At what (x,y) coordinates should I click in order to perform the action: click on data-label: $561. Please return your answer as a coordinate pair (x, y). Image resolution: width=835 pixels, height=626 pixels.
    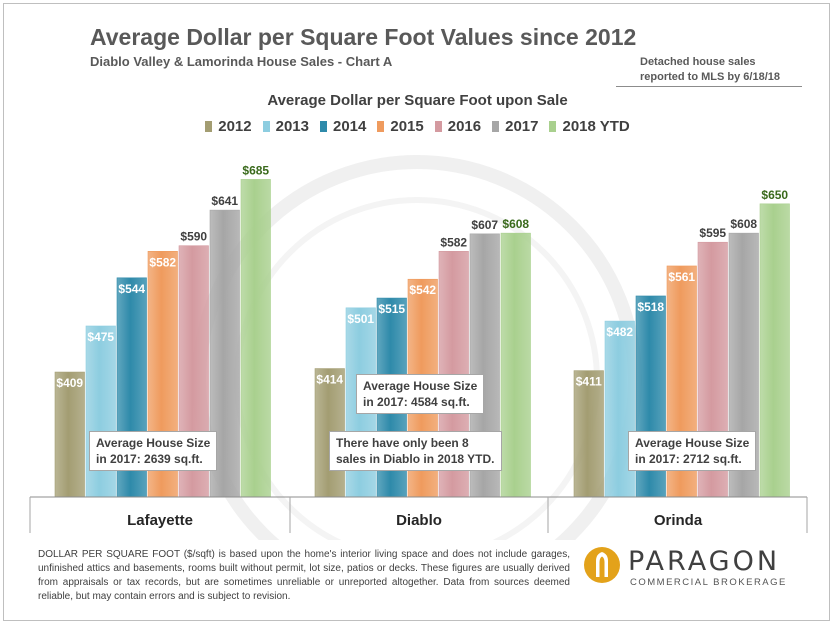
    Looking at the image, I should click on (681, 277).